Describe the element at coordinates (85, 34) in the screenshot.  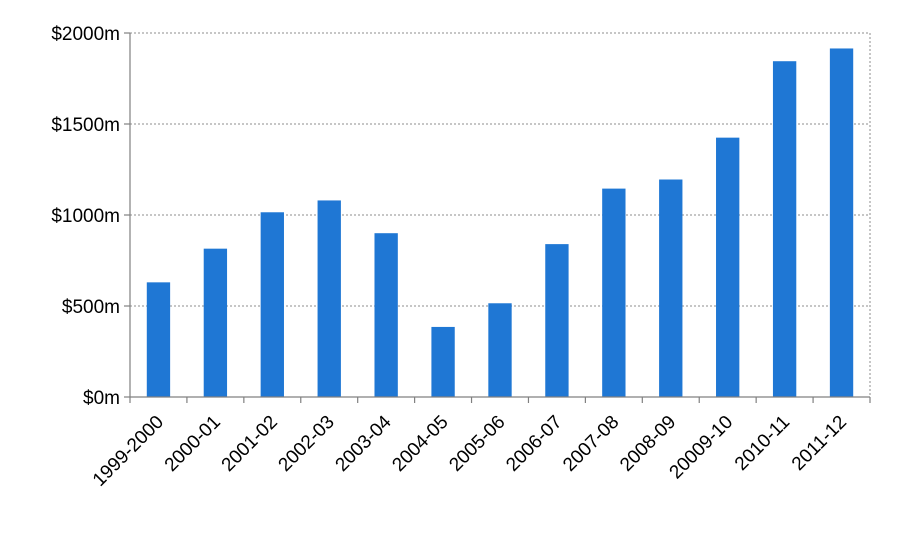
I see `y-tick-label: $2000m` at that location.